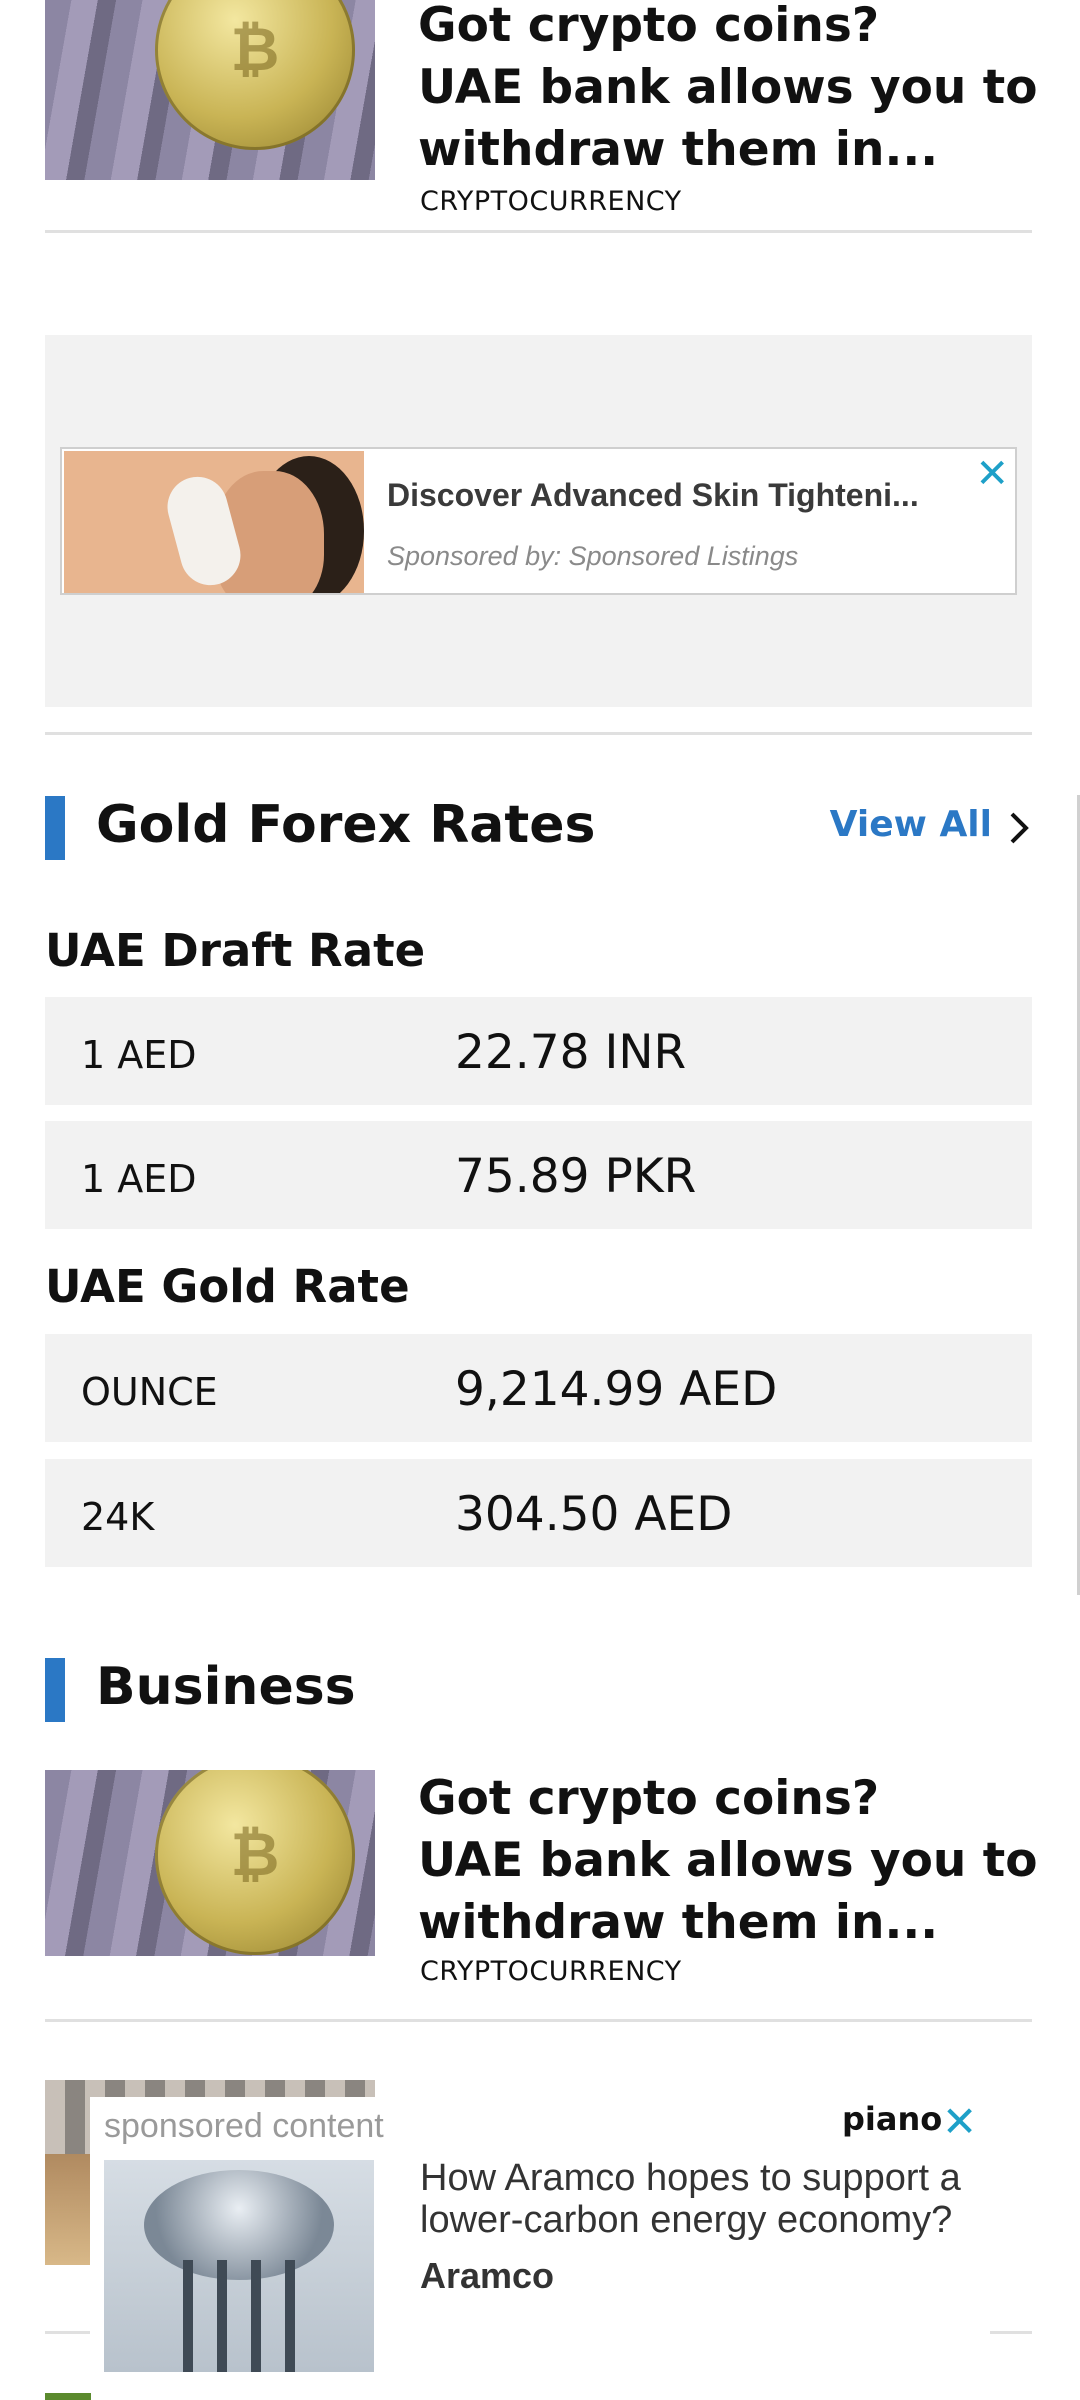 The image size is (1080, 2400). What do you see at coordinates (227, 1286) in the screenshot?
I see `gold-rate-title: UAE Gold Rate` at bounding box center [227, 1286].